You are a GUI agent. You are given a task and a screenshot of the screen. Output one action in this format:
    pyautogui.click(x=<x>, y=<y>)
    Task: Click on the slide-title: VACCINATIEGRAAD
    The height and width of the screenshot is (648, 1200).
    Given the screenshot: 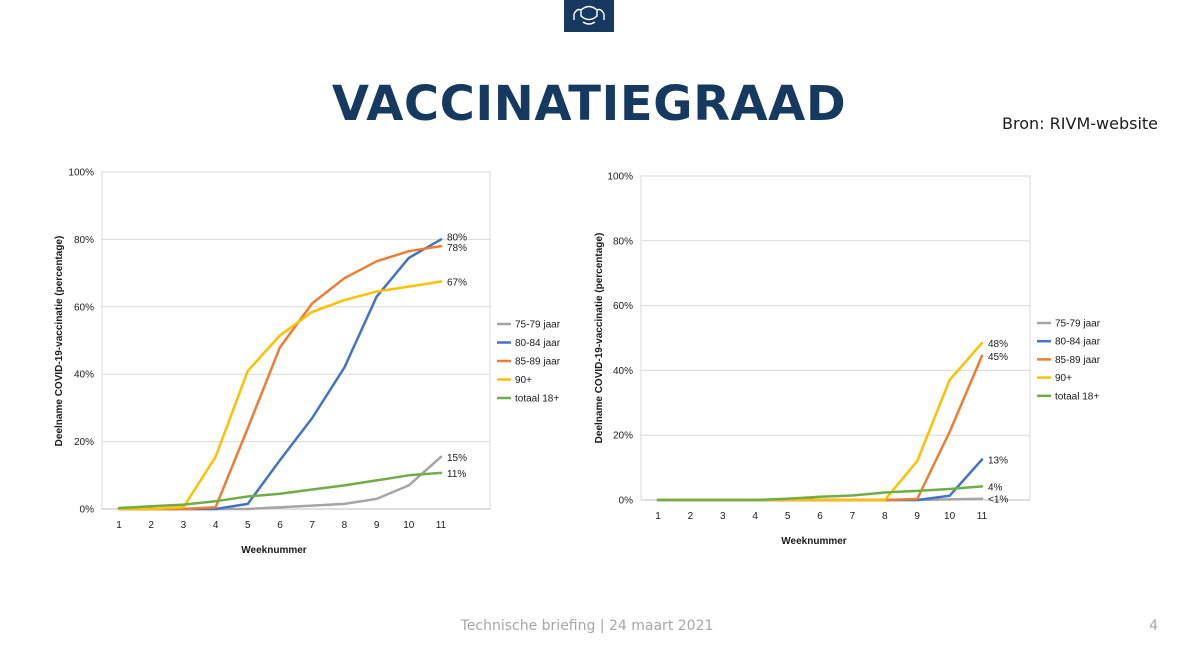 What is the action you would take?
    pyautogui.click(x=589, y=104)
    